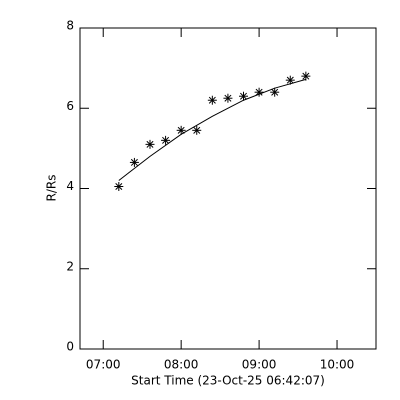  What do you see at coordinates (70, 26) in the screenshot?
I see `y-tick-label: 8` at bounding box center [70, 26].